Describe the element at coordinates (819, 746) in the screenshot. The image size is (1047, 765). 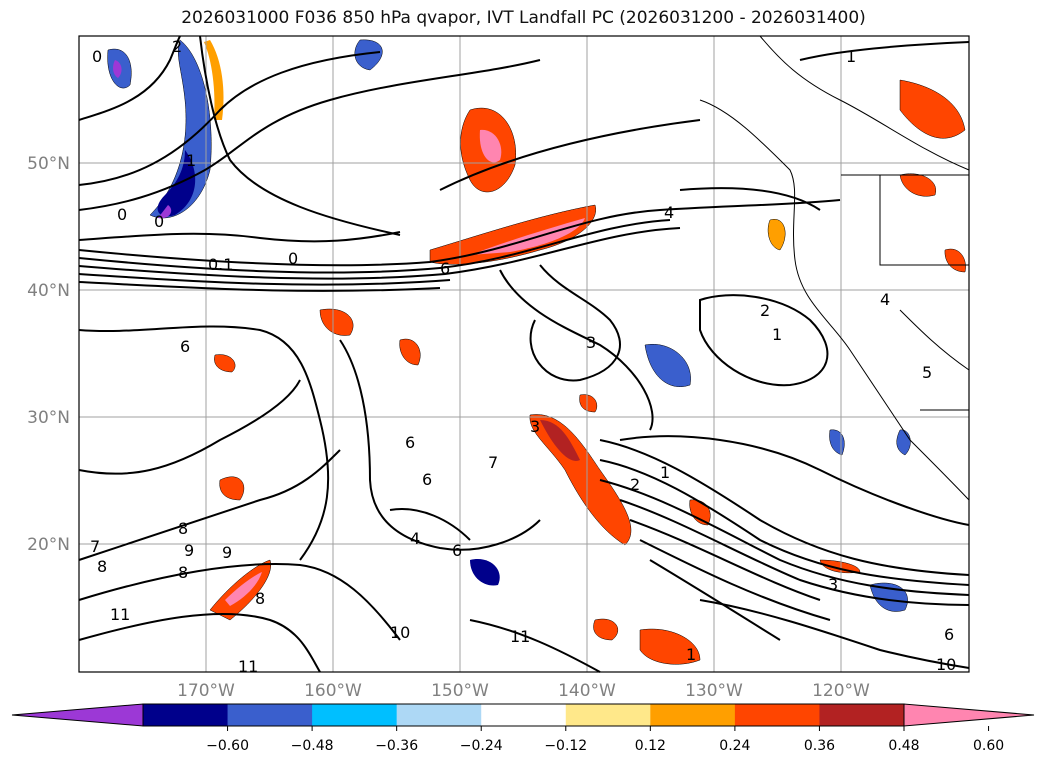
I see `colorbar-tick-label: 0.36` at that location.